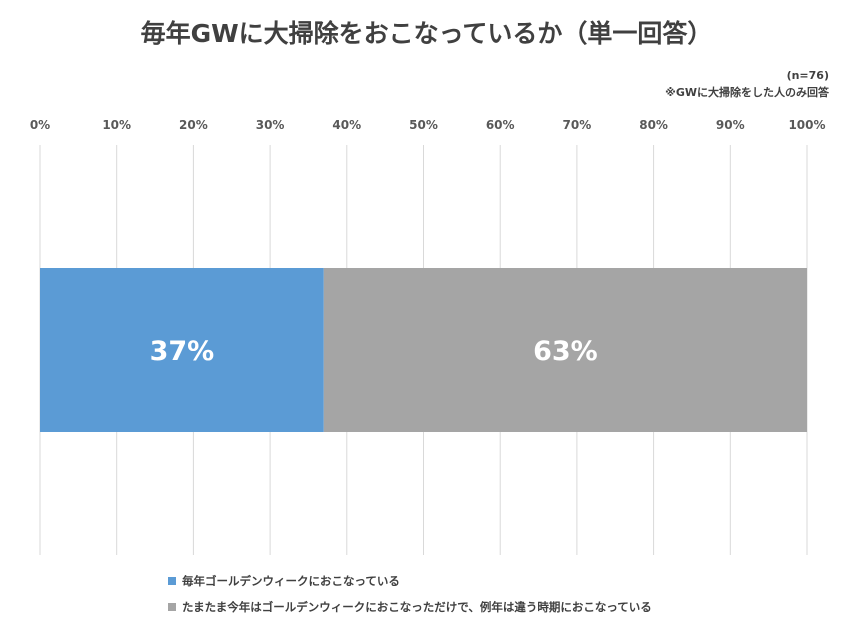 This screenshot has width=853, height=640. I want to click on sample-size-note: (n=76), so click(807, 75).